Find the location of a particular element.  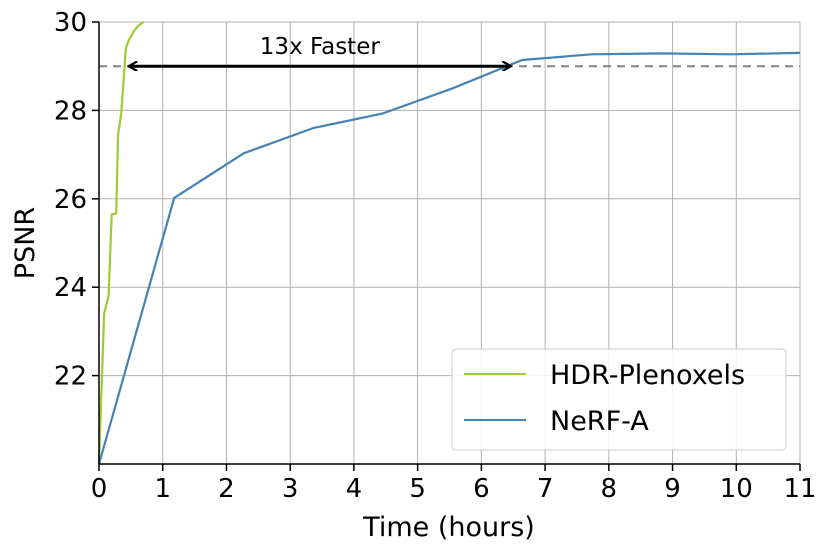

x-tick-labels: 0 1 2 3 4 5 6 7 8 9 10 11 is located at coordinates (454, 489).